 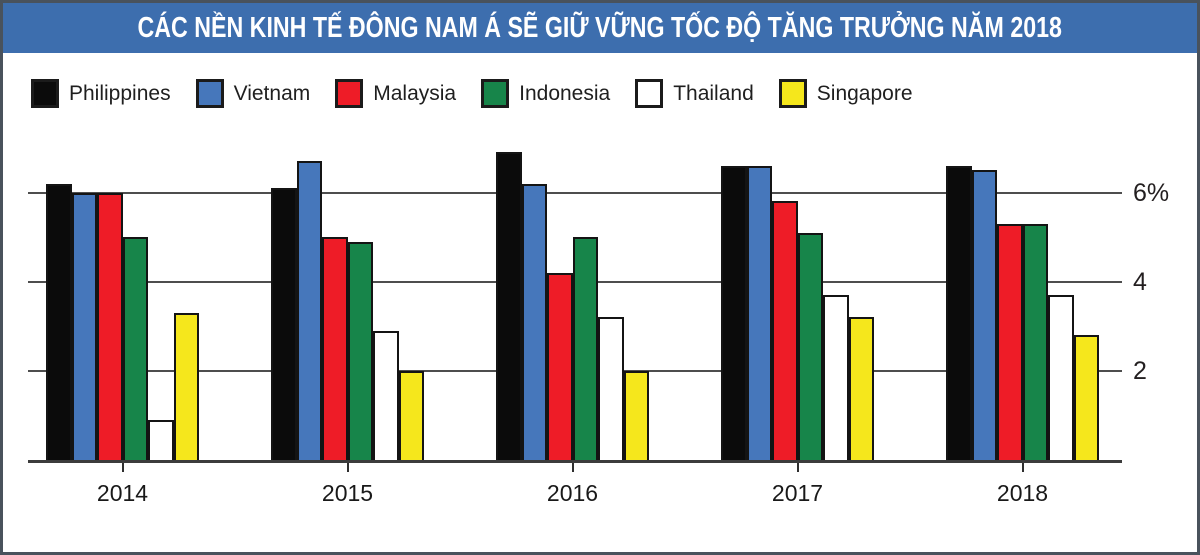 I want to click on bar-singapore-2015, so click(x=411, y=415).